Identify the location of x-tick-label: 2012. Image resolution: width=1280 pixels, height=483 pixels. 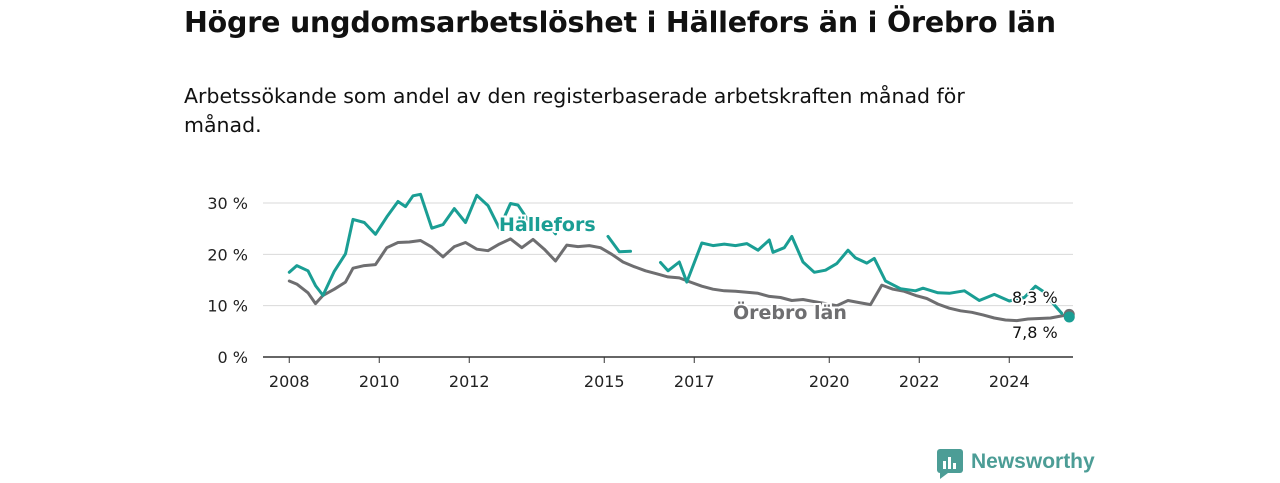
(469, 381).